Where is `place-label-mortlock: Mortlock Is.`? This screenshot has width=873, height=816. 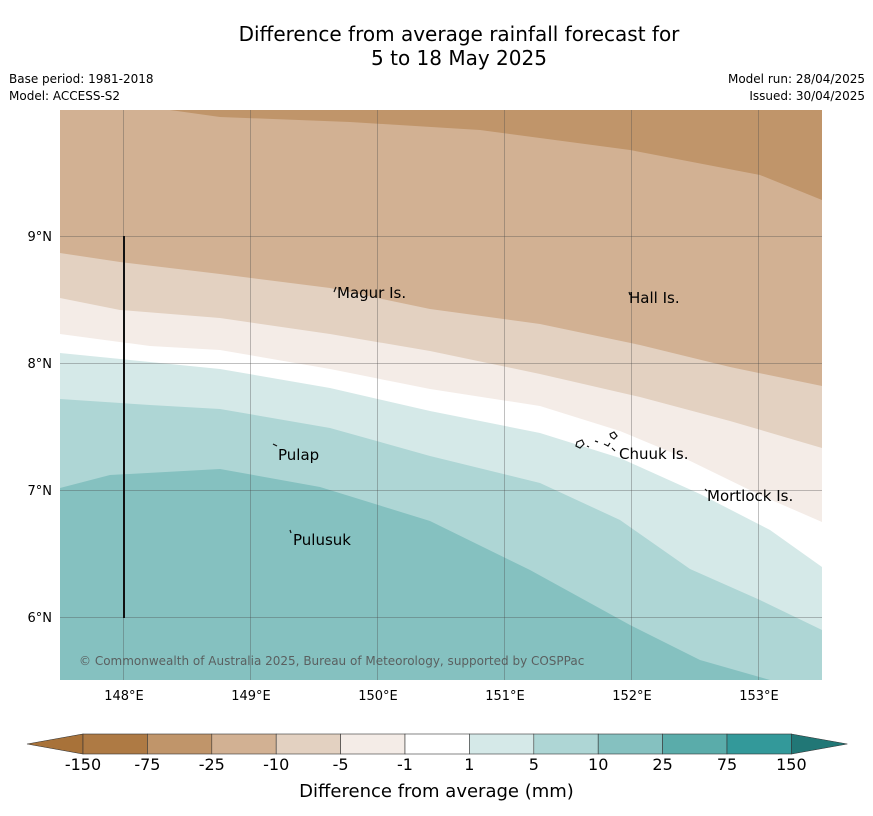 place-label-mortlock: Mortlock Is. is located at coordinates (750, 496).